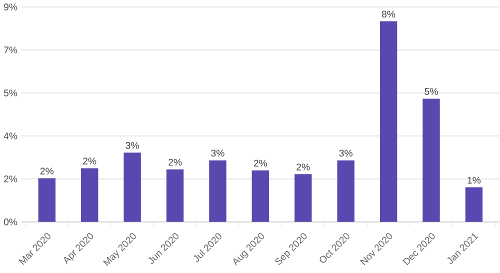 This screenshot has width=500, height=273. What do you see at coordinates (11, 7) in the screenshot?
I see `y-tick-label: 9%` at bounding box center [11, 7].